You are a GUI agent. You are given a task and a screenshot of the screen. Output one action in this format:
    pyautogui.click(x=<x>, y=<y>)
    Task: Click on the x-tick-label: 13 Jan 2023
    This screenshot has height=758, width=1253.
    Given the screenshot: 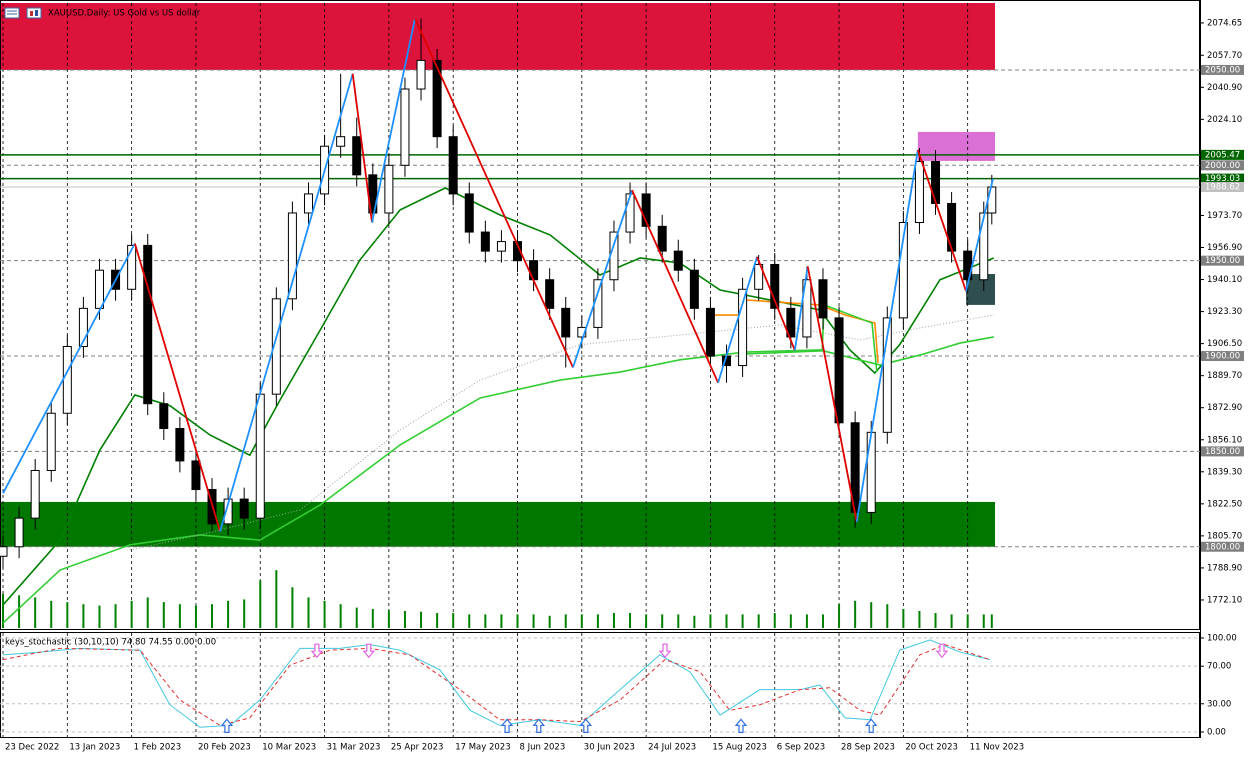 What is the action you would take?
    pyautogui.click(x=94, y=748)
    